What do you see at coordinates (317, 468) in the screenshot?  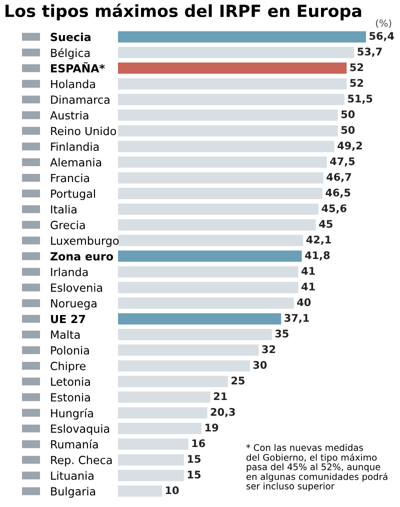 I see `annotation: * Con las nuevas medidas del Gobierno, el tipo máximo pasa del 45% al 52%, aunque en algunas comunidades podrá ser incluso superior` at bounding box center [317, 468].